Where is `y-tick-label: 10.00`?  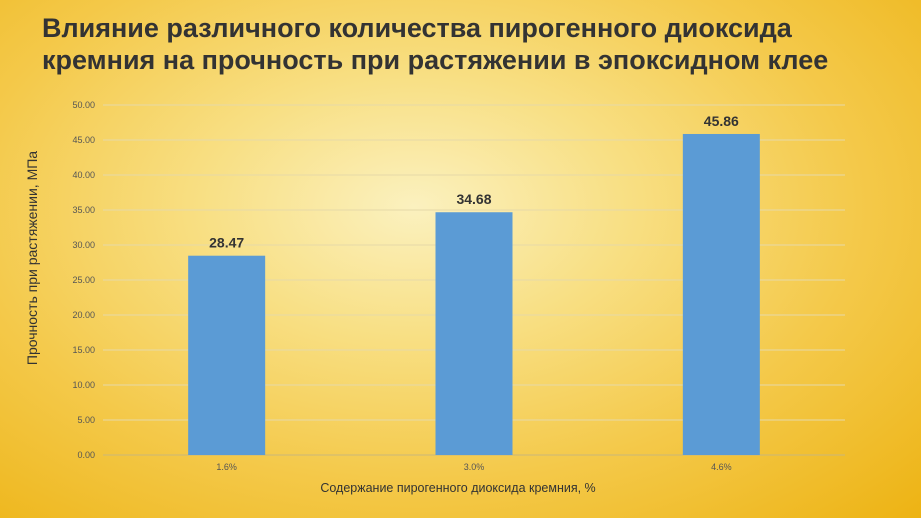
y-tick-label: 10.00 is located at coordinates (83, 385).